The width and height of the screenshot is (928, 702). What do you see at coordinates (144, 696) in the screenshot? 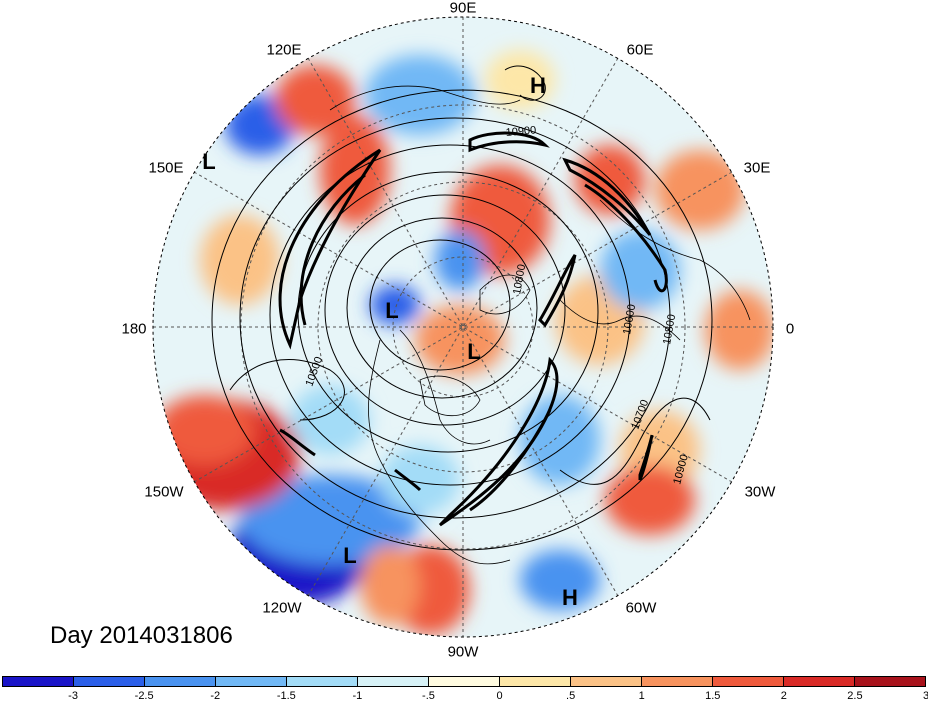
I see `colorbar-tick-label: -2.5` at bounding box center [144, 696].